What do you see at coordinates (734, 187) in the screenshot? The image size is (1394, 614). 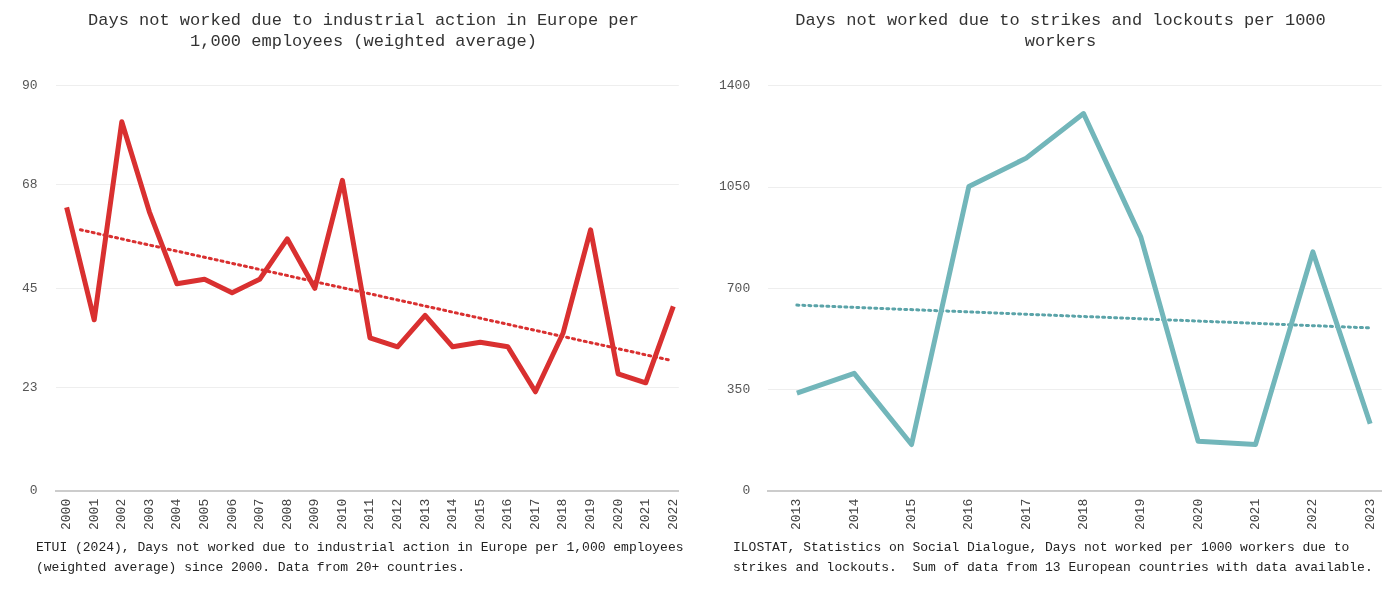 I see `y-tick-label: 1050` at bounding box center [734, 187].